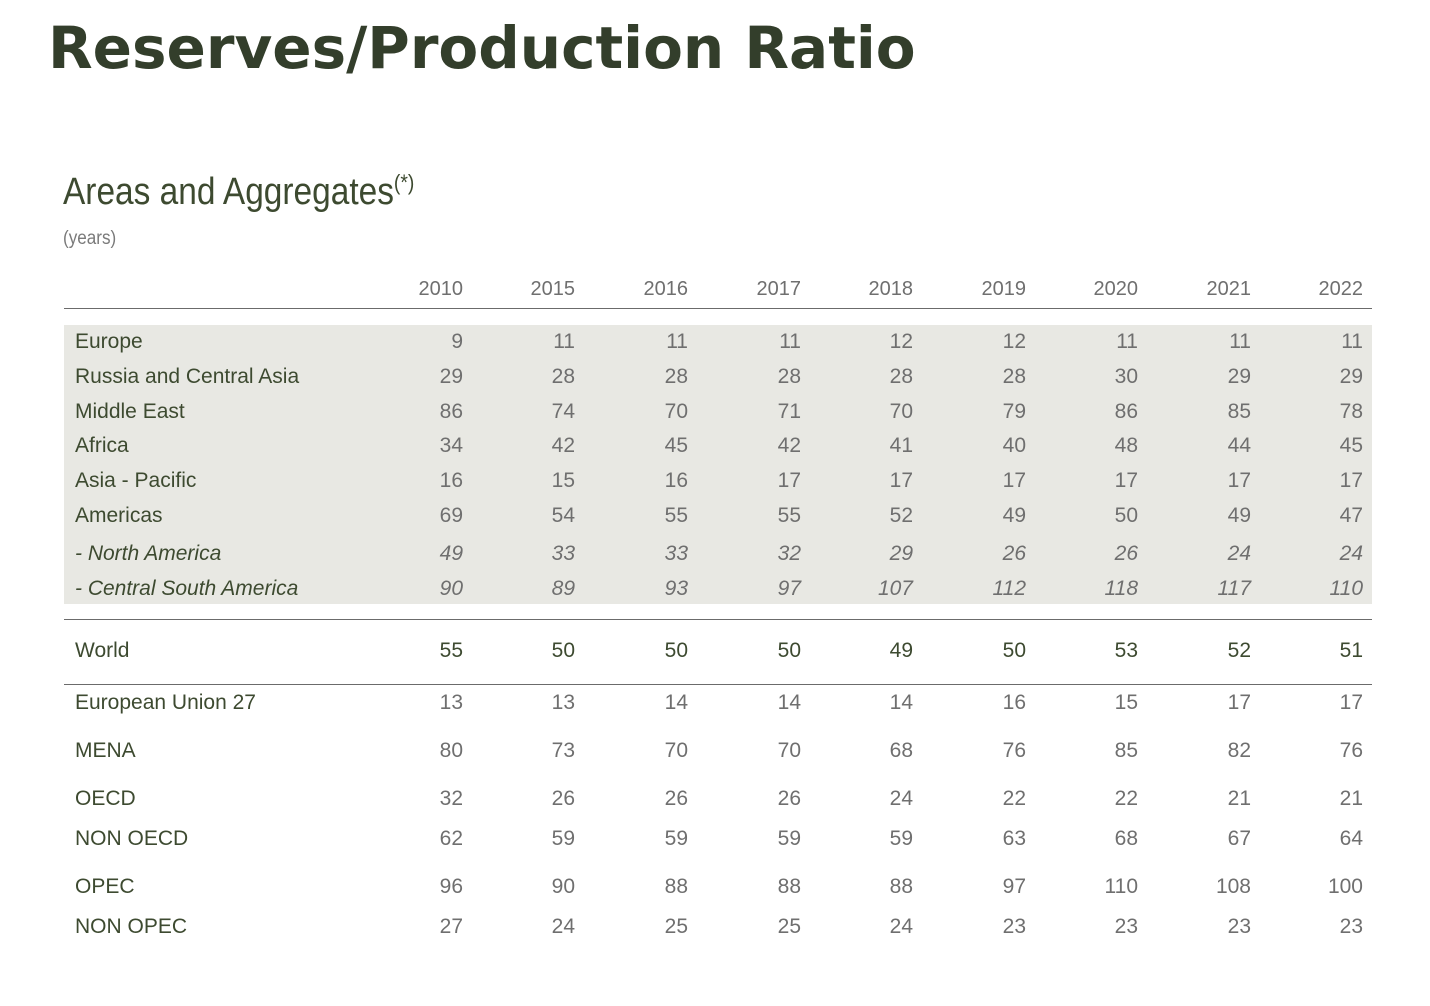 The width and height of the screenshot is (1430, 1006). Describe the element at coordinates (789, 926) in the screenshot. I see `cell-value: 25` at that location.